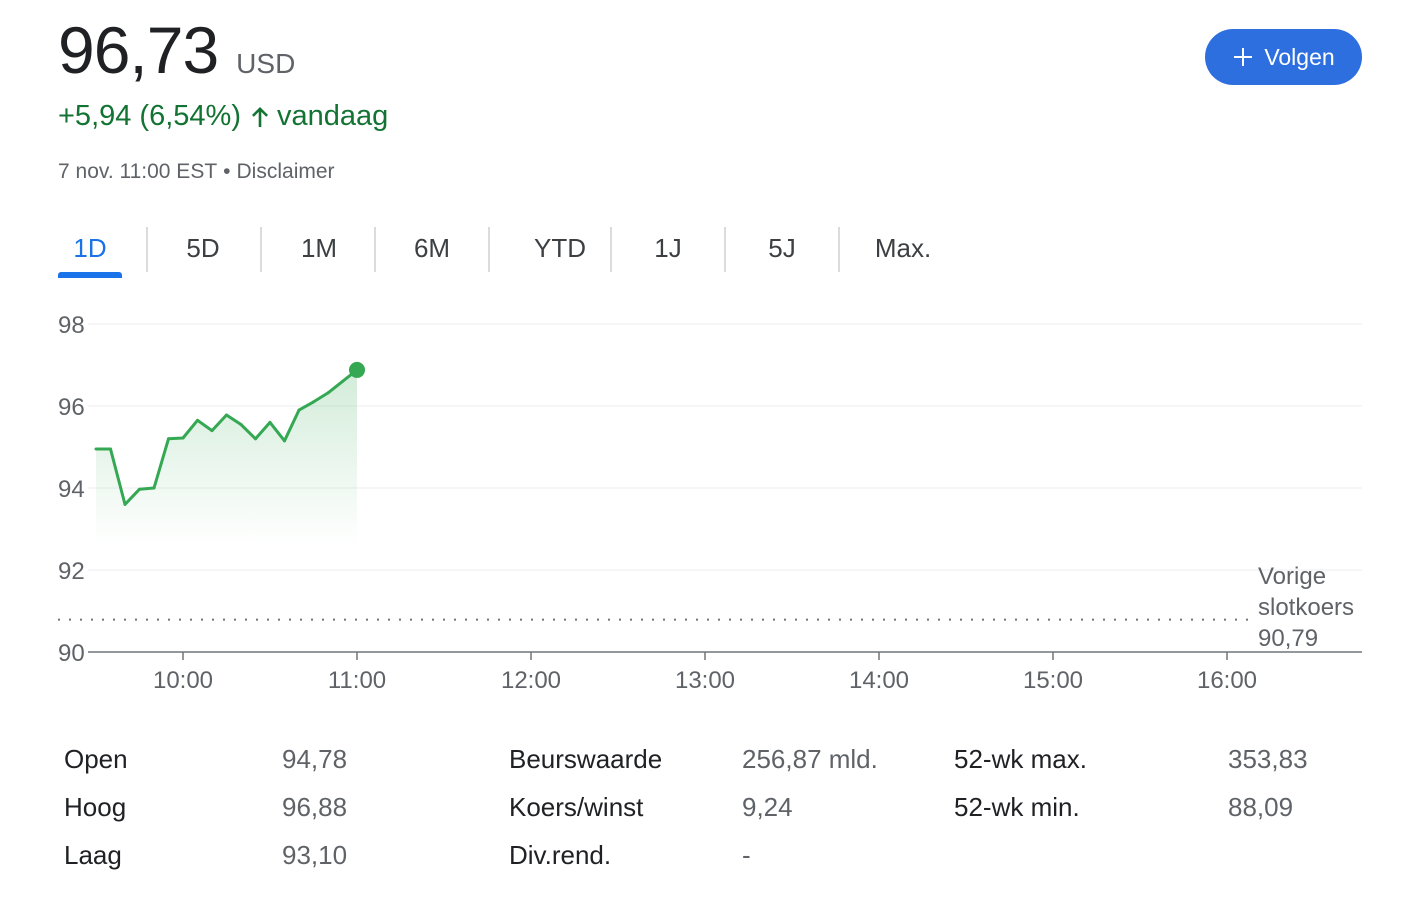  Describe the element at coordinates (138, 50) in the screenshot. I see `current-price: 96,73` at that location.